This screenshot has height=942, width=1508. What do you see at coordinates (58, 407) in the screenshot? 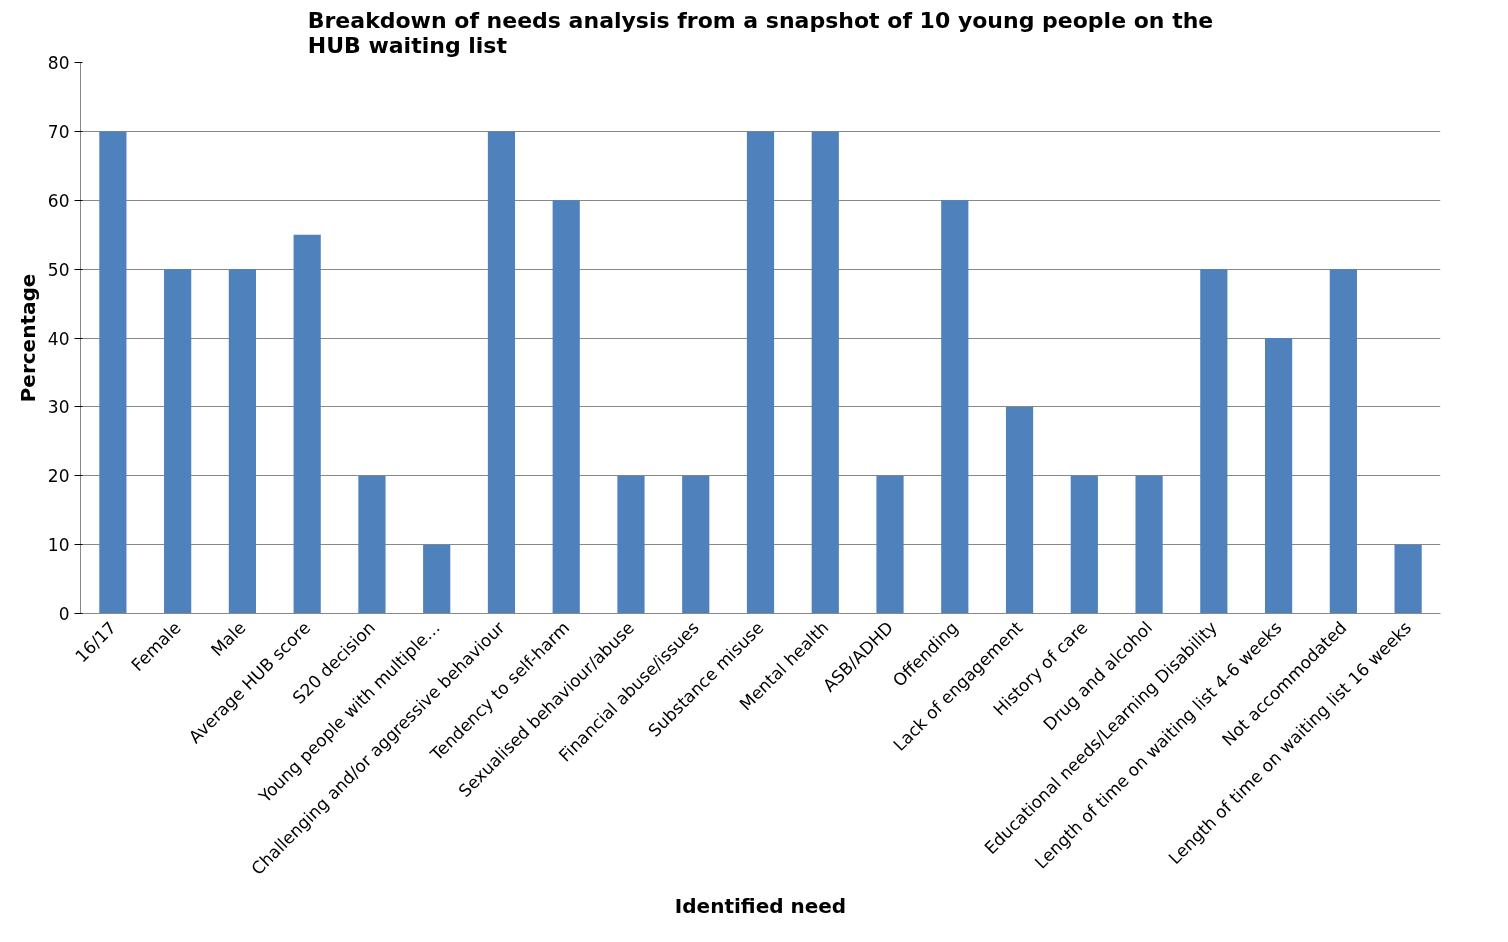
I see `y-tick-label: 30` at bounding box center [58, 407].